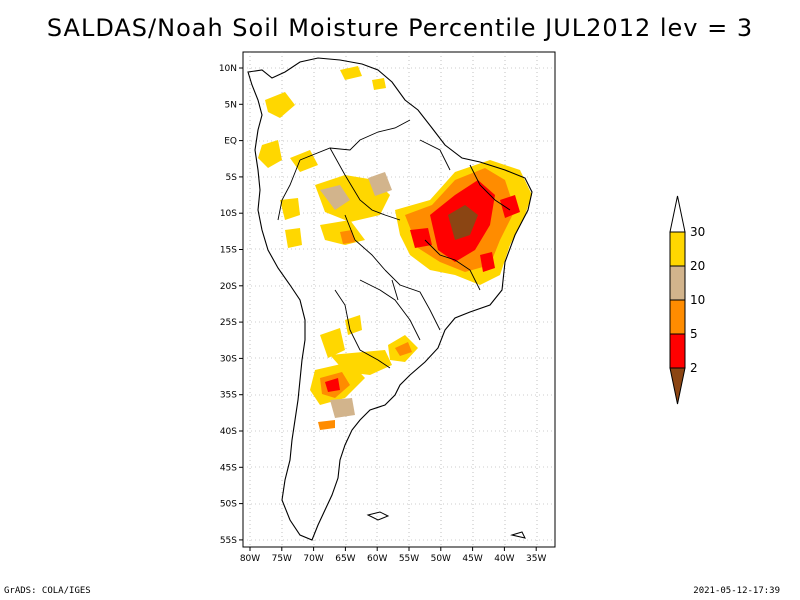 The image size is (800, 600). What do you see at coordinates (697, 266) in the screenshot?
I see `legend-label: 20` at bounding box center [697, 266].